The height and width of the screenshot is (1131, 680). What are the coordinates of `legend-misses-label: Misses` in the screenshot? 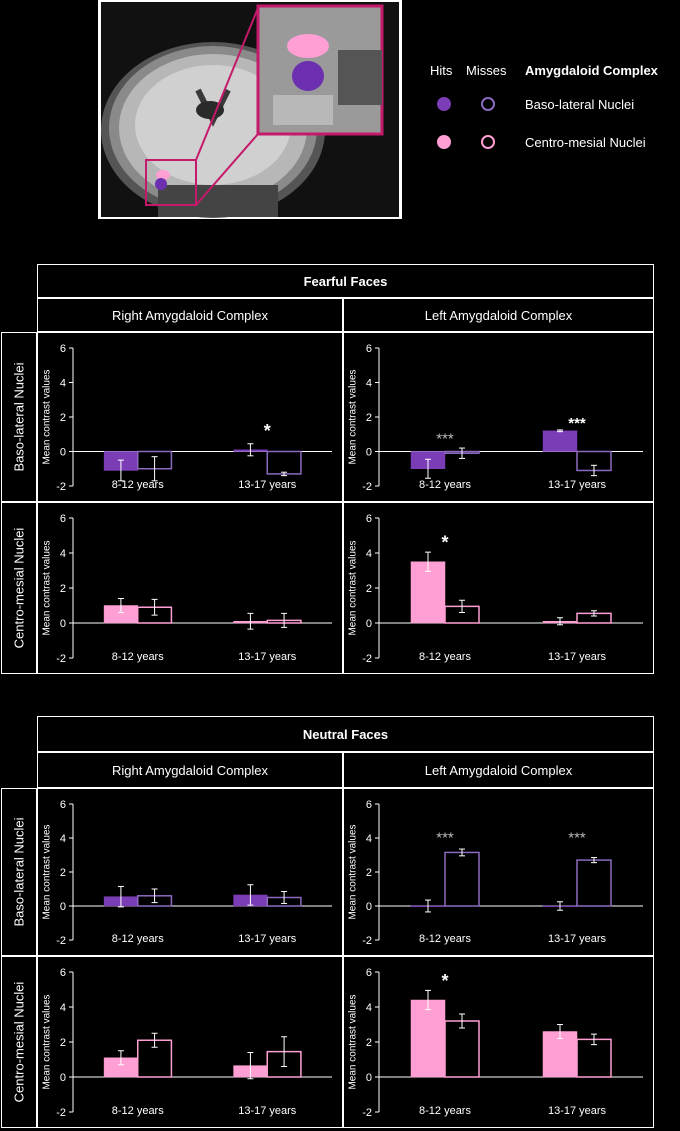 It's located at (486, 70).